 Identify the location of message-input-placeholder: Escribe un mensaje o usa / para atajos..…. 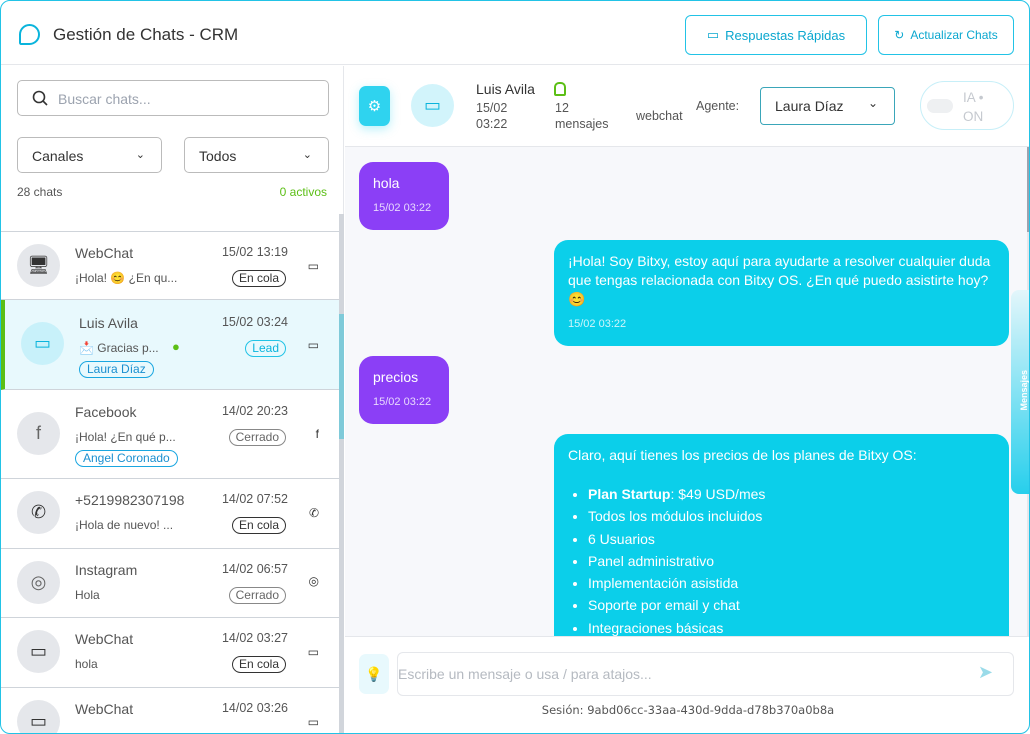
(525, 674).